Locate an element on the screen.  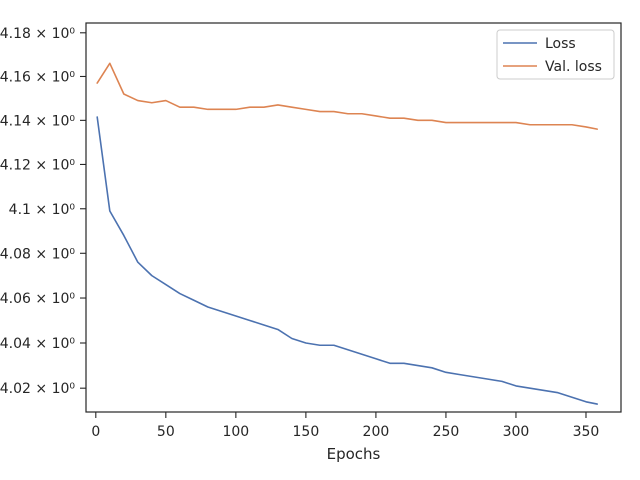
legend: Loss Val. loss is located at coordinates (555, 54).